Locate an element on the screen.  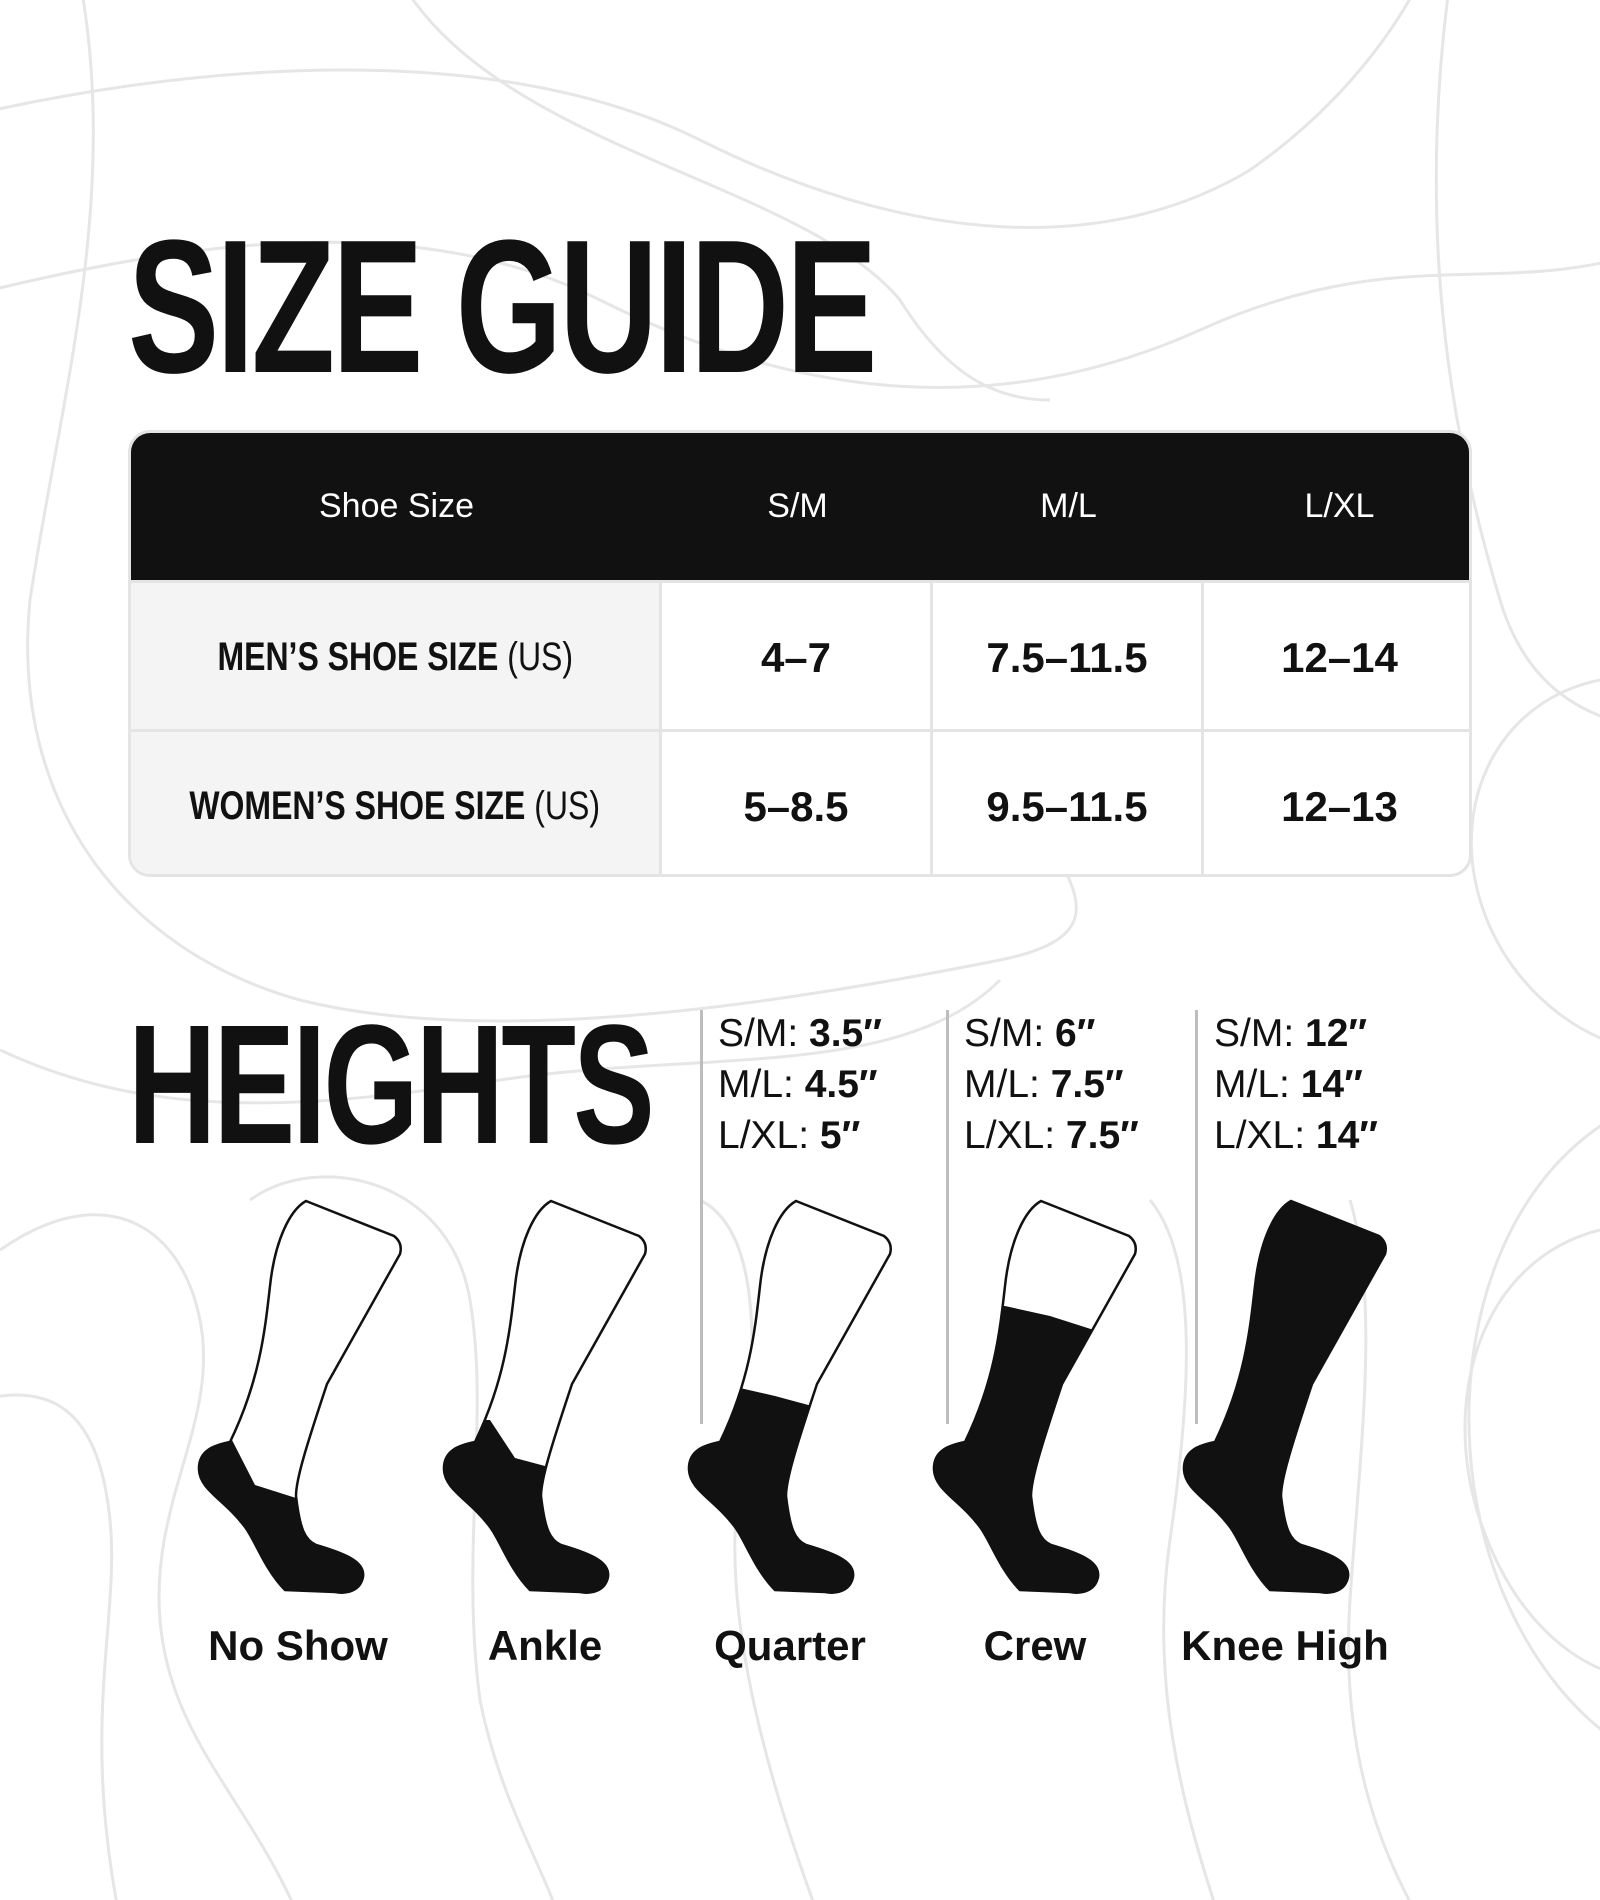
sock-label-ankle: Ankle is located at coordinates (545, 1645).